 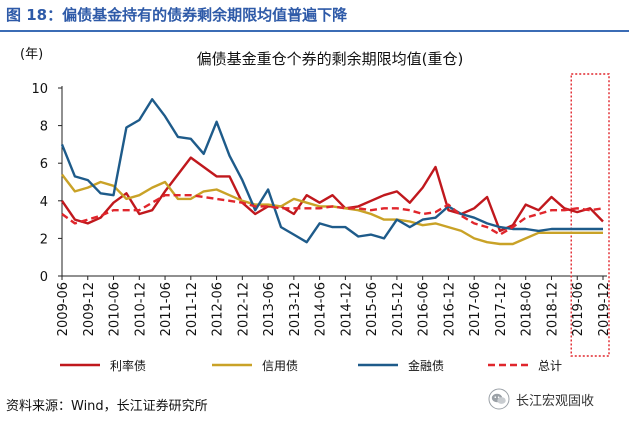 I want to click on x-tick-label: 2018-06, so click(x=527, y=309).